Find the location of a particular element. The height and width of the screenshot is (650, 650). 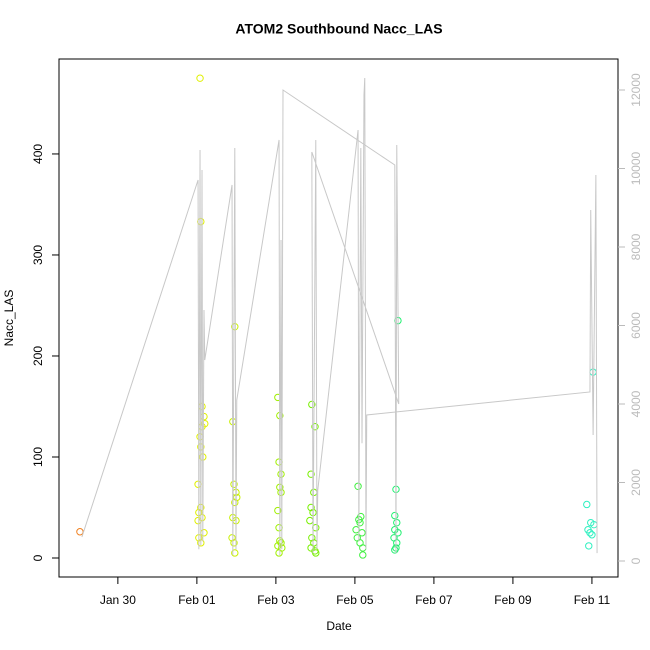

x-tick-label: Feb 01 is located at coordinates (197, 600).